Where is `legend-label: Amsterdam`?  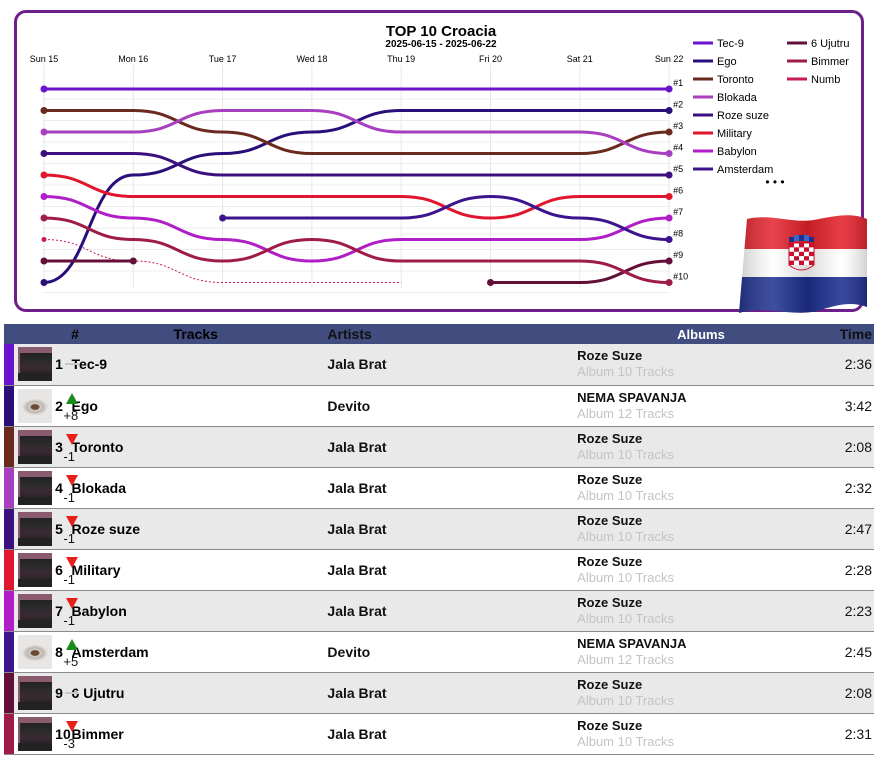
legend-label: Amsterdam is located at coordinates (745, 170).